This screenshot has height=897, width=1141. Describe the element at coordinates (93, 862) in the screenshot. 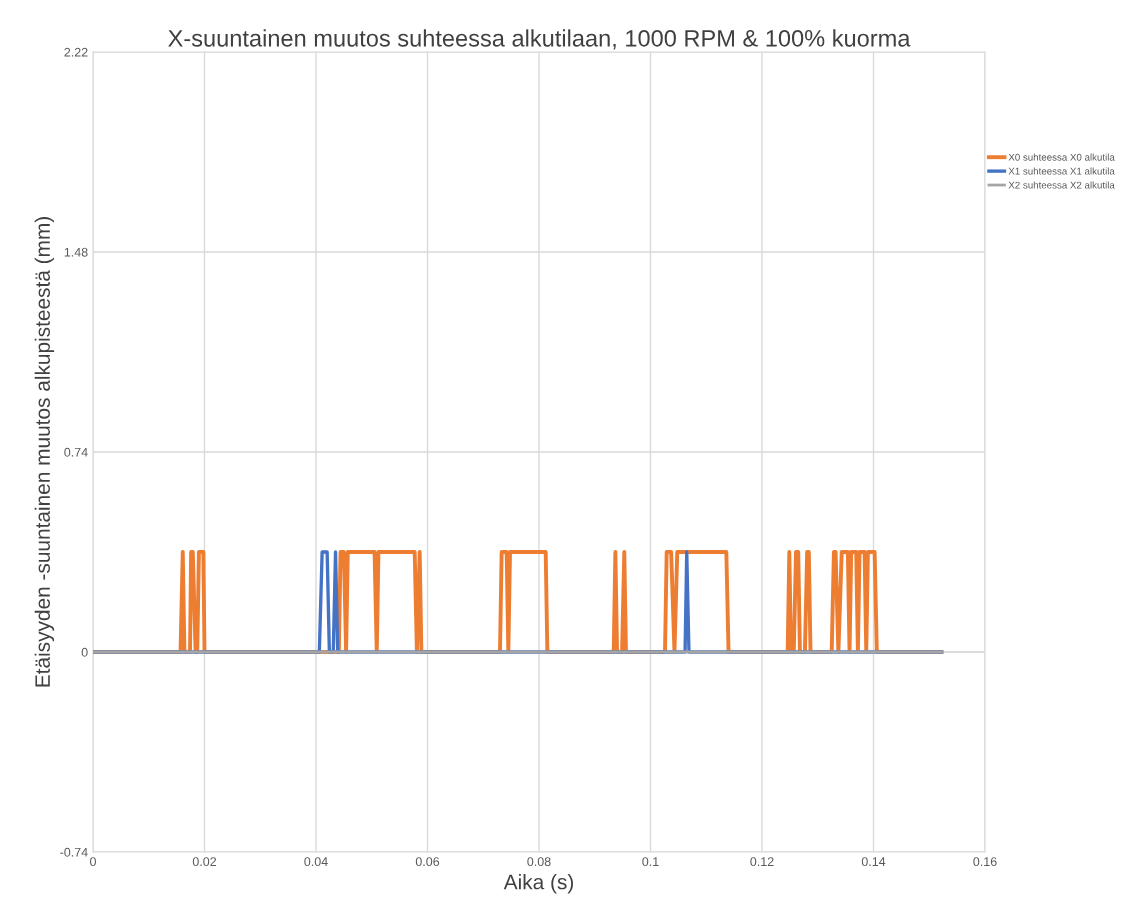

I see `x-tick-label: 0` at that location.